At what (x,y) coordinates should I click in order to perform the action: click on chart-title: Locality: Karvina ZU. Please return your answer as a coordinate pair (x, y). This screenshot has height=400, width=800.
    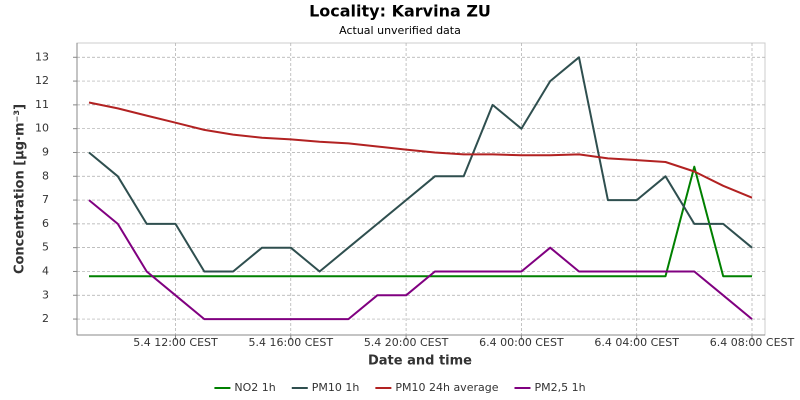
    Looking at the image, I should click on (400, 11).